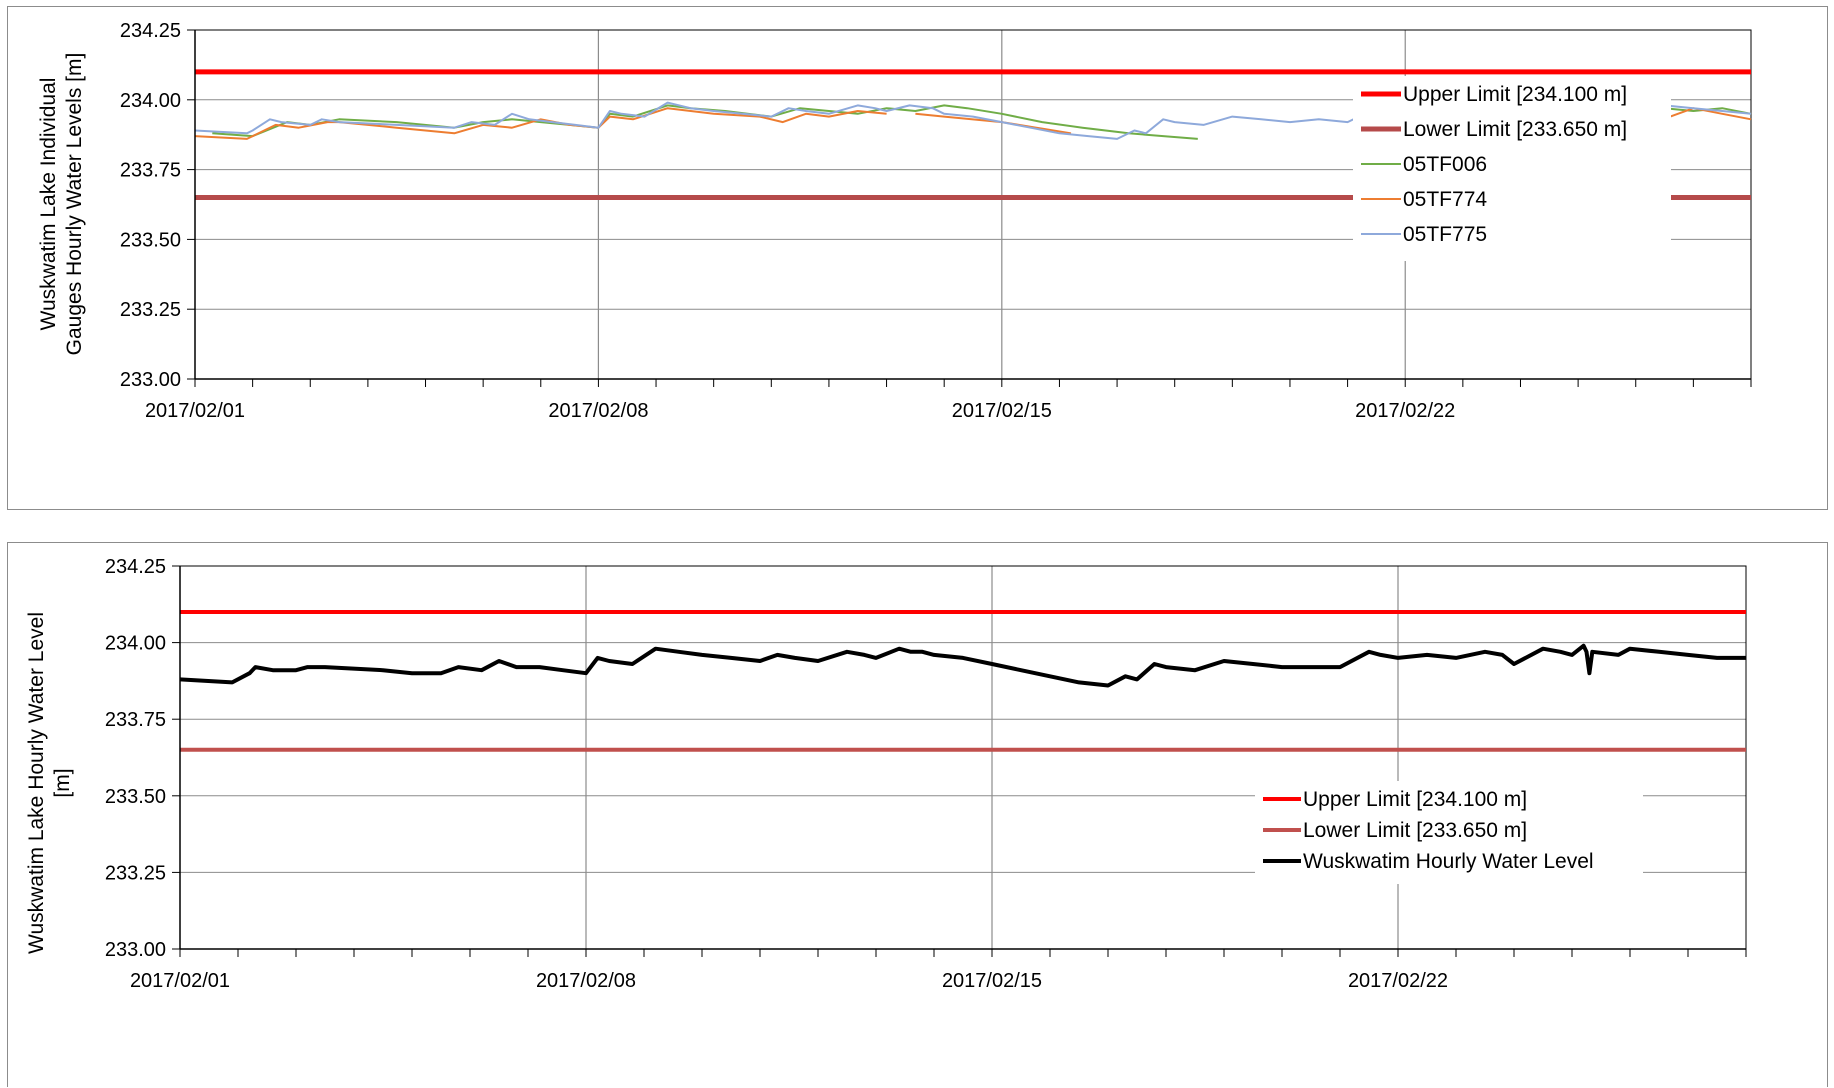 The height and width of the screenshot is (1088, 1834). I want to click on y-axis-title: [m], so click(62, 782).